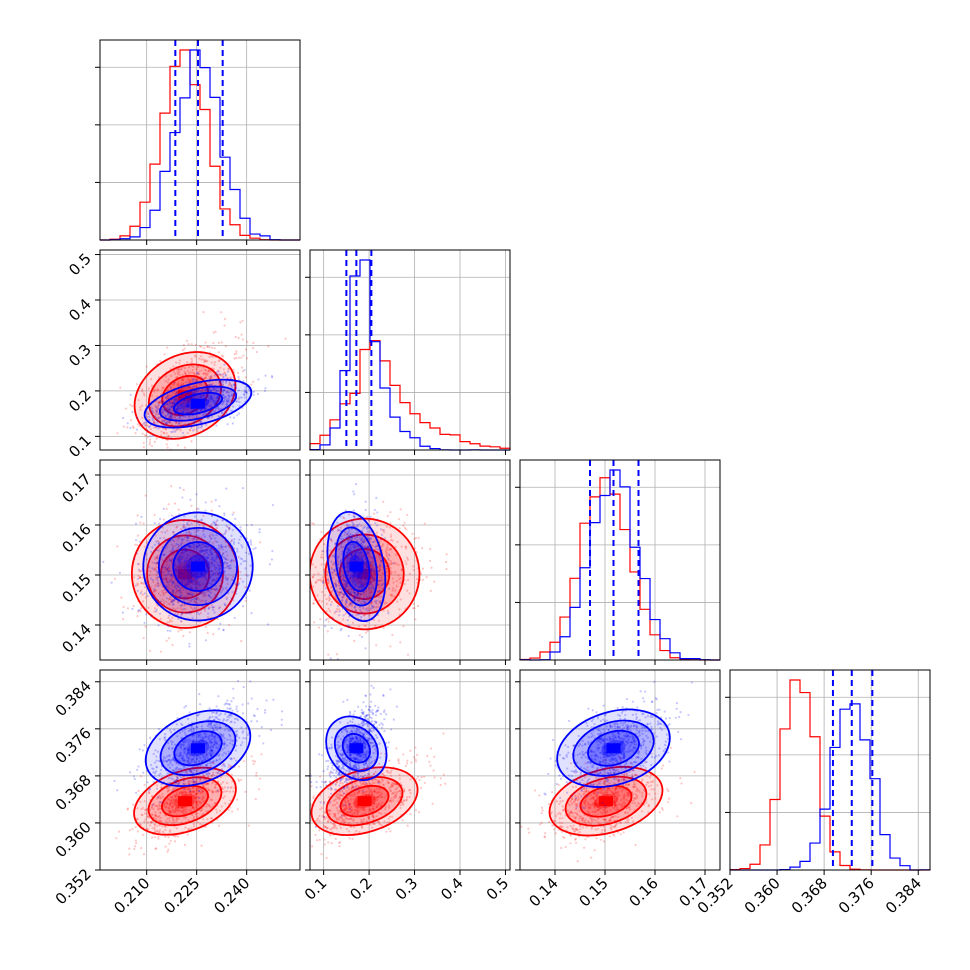 This screenshot has width=970, height=970. What do you see at coordinates (407, 889) in the screenshot?
I see `x-tick-label: 0.3` at bounding box center [407, 889].